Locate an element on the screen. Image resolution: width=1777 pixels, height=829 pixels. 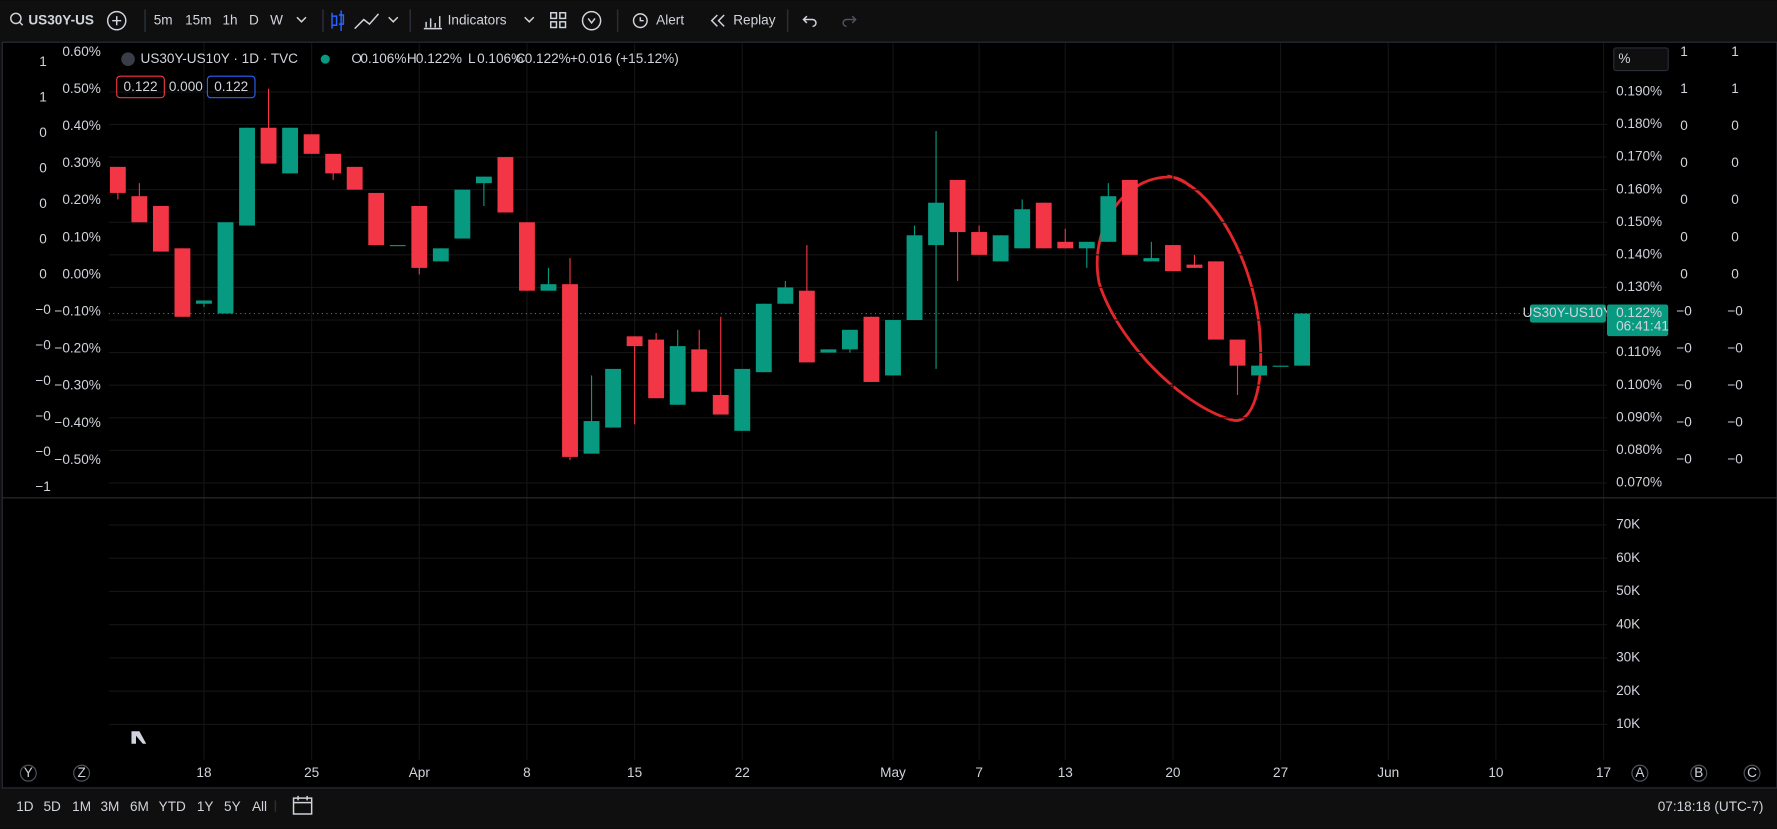
range-button: 1Y is located at coordinates (205, 806).